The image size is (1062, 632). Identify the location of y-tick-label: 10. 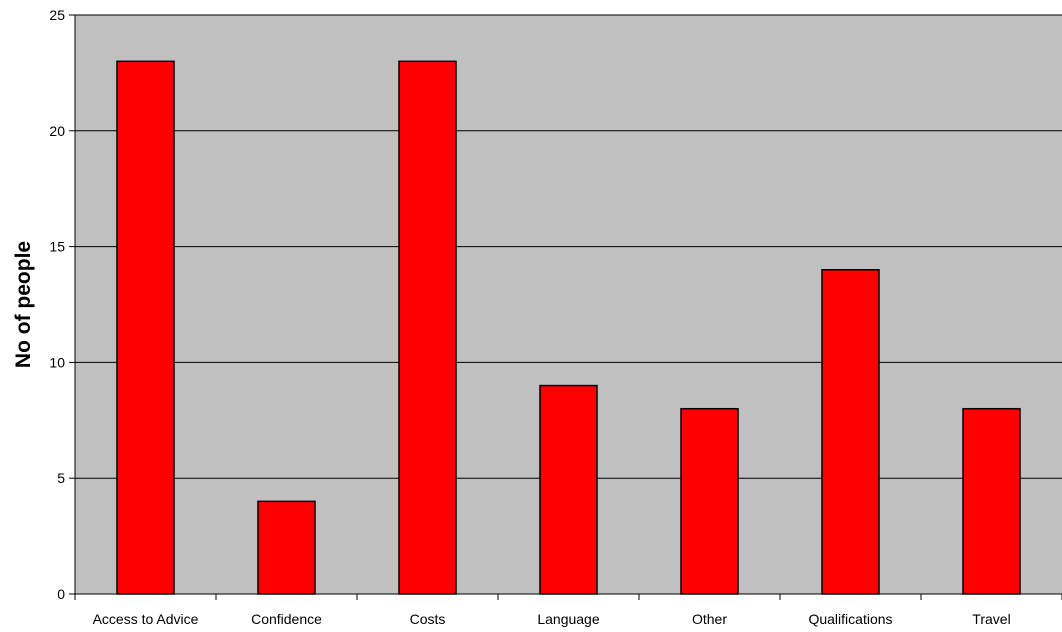
(57, 362).